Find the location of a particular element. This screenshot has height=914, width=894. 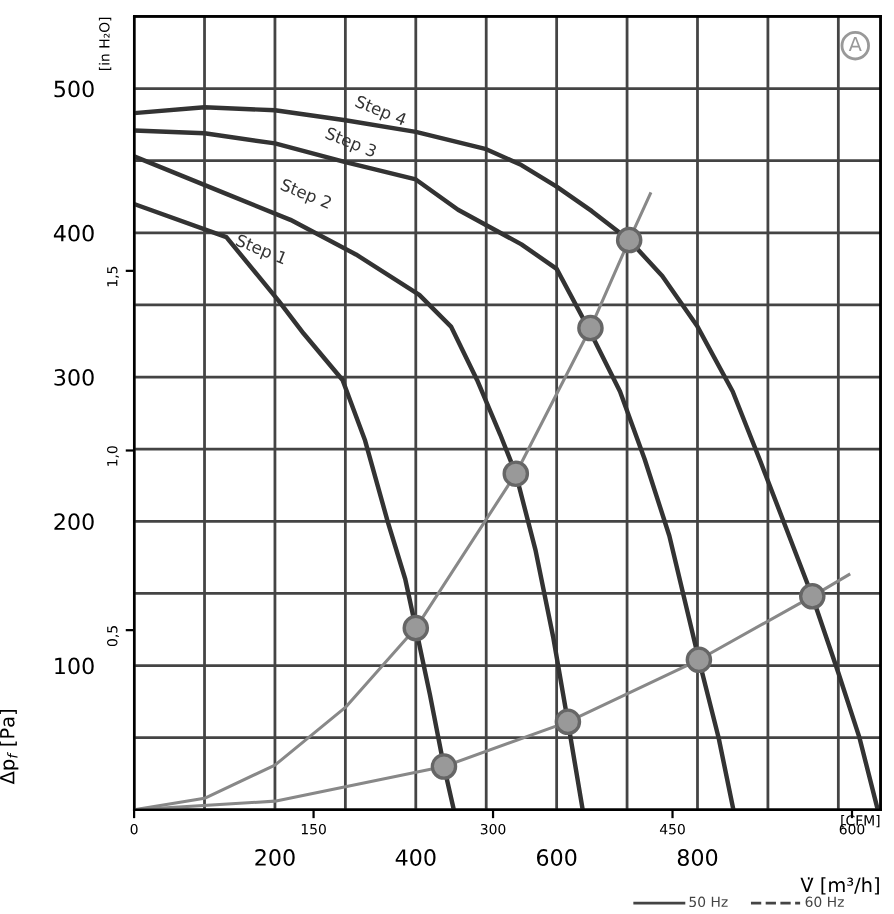

annotation: Step 4 is located at coordinates (380, 111).